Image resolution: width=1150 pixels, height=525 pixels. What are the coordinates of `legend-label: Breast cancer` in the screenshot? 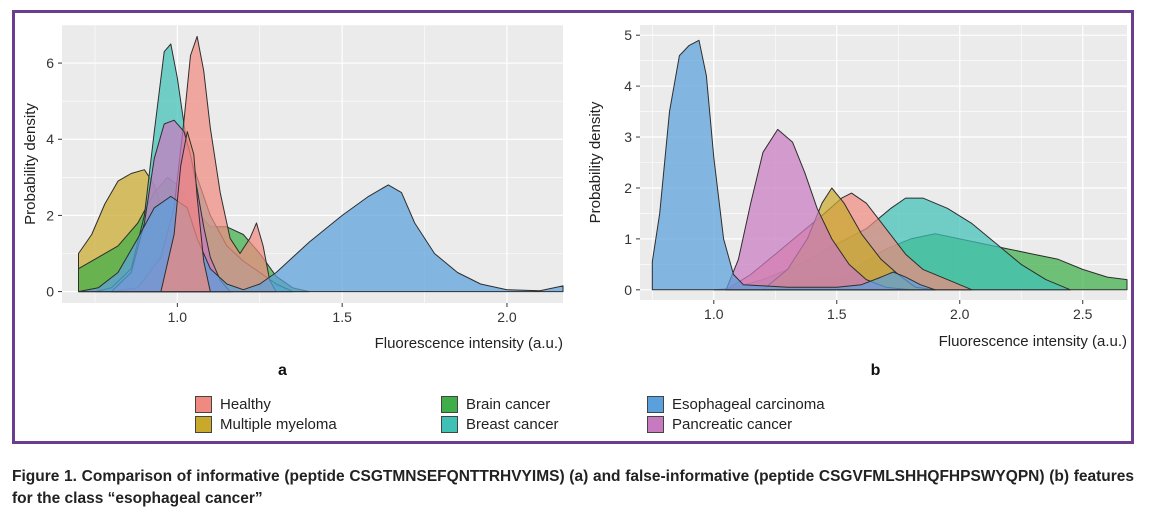 It's located at (512, 424).